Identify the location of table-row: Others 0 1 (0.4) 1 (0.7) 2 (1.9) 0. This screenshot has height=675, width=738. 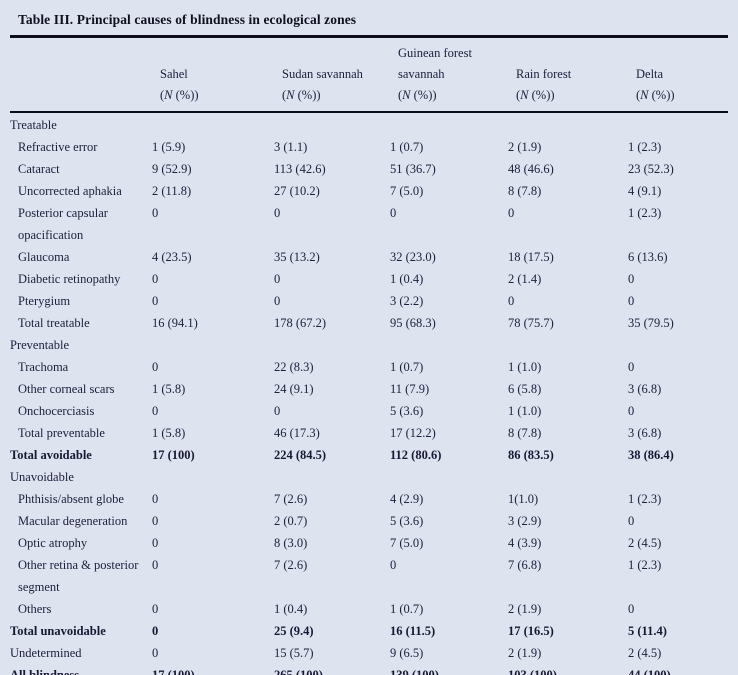
(369, 609).